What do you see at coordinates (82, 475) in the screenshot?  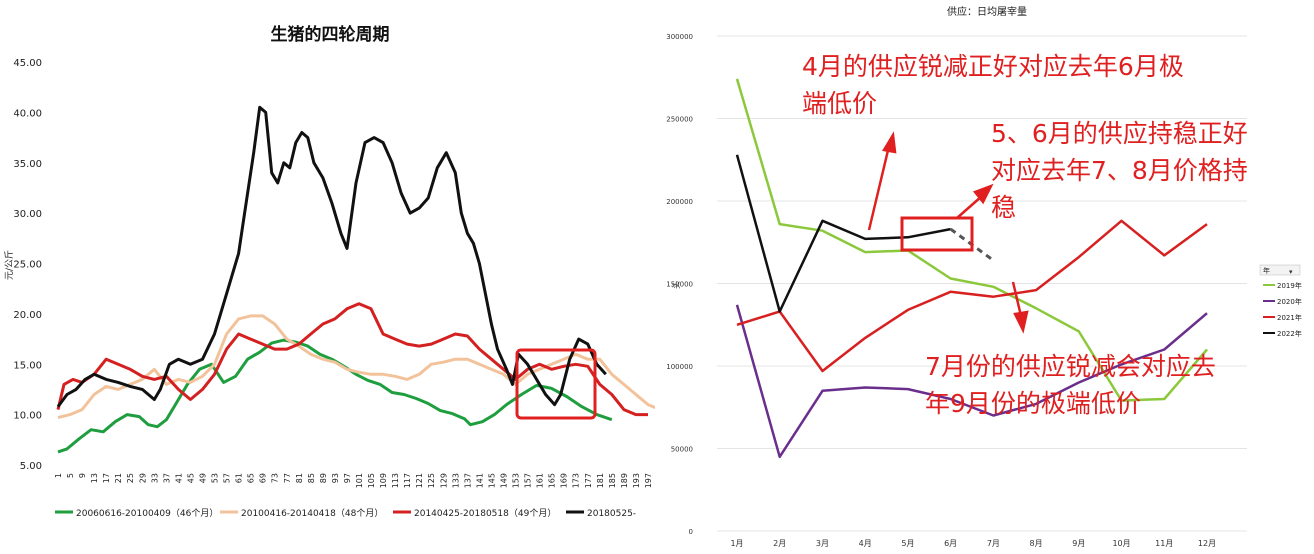 I see `left-x-tick-label: 9` at bounding box center [82, 475].